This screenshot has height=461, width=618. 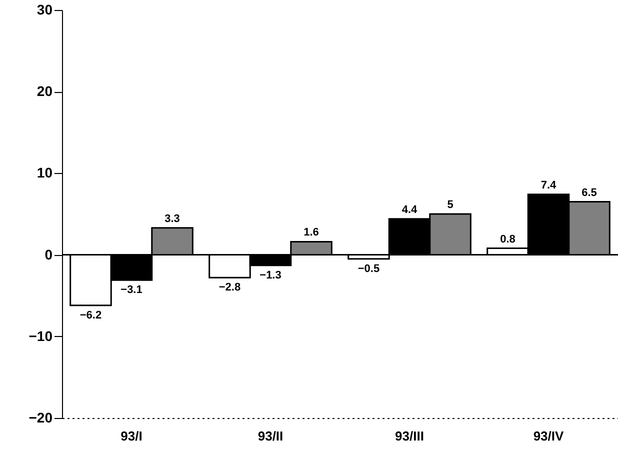 I want to click on data-label: −0.5, so click(x=369, y=268).